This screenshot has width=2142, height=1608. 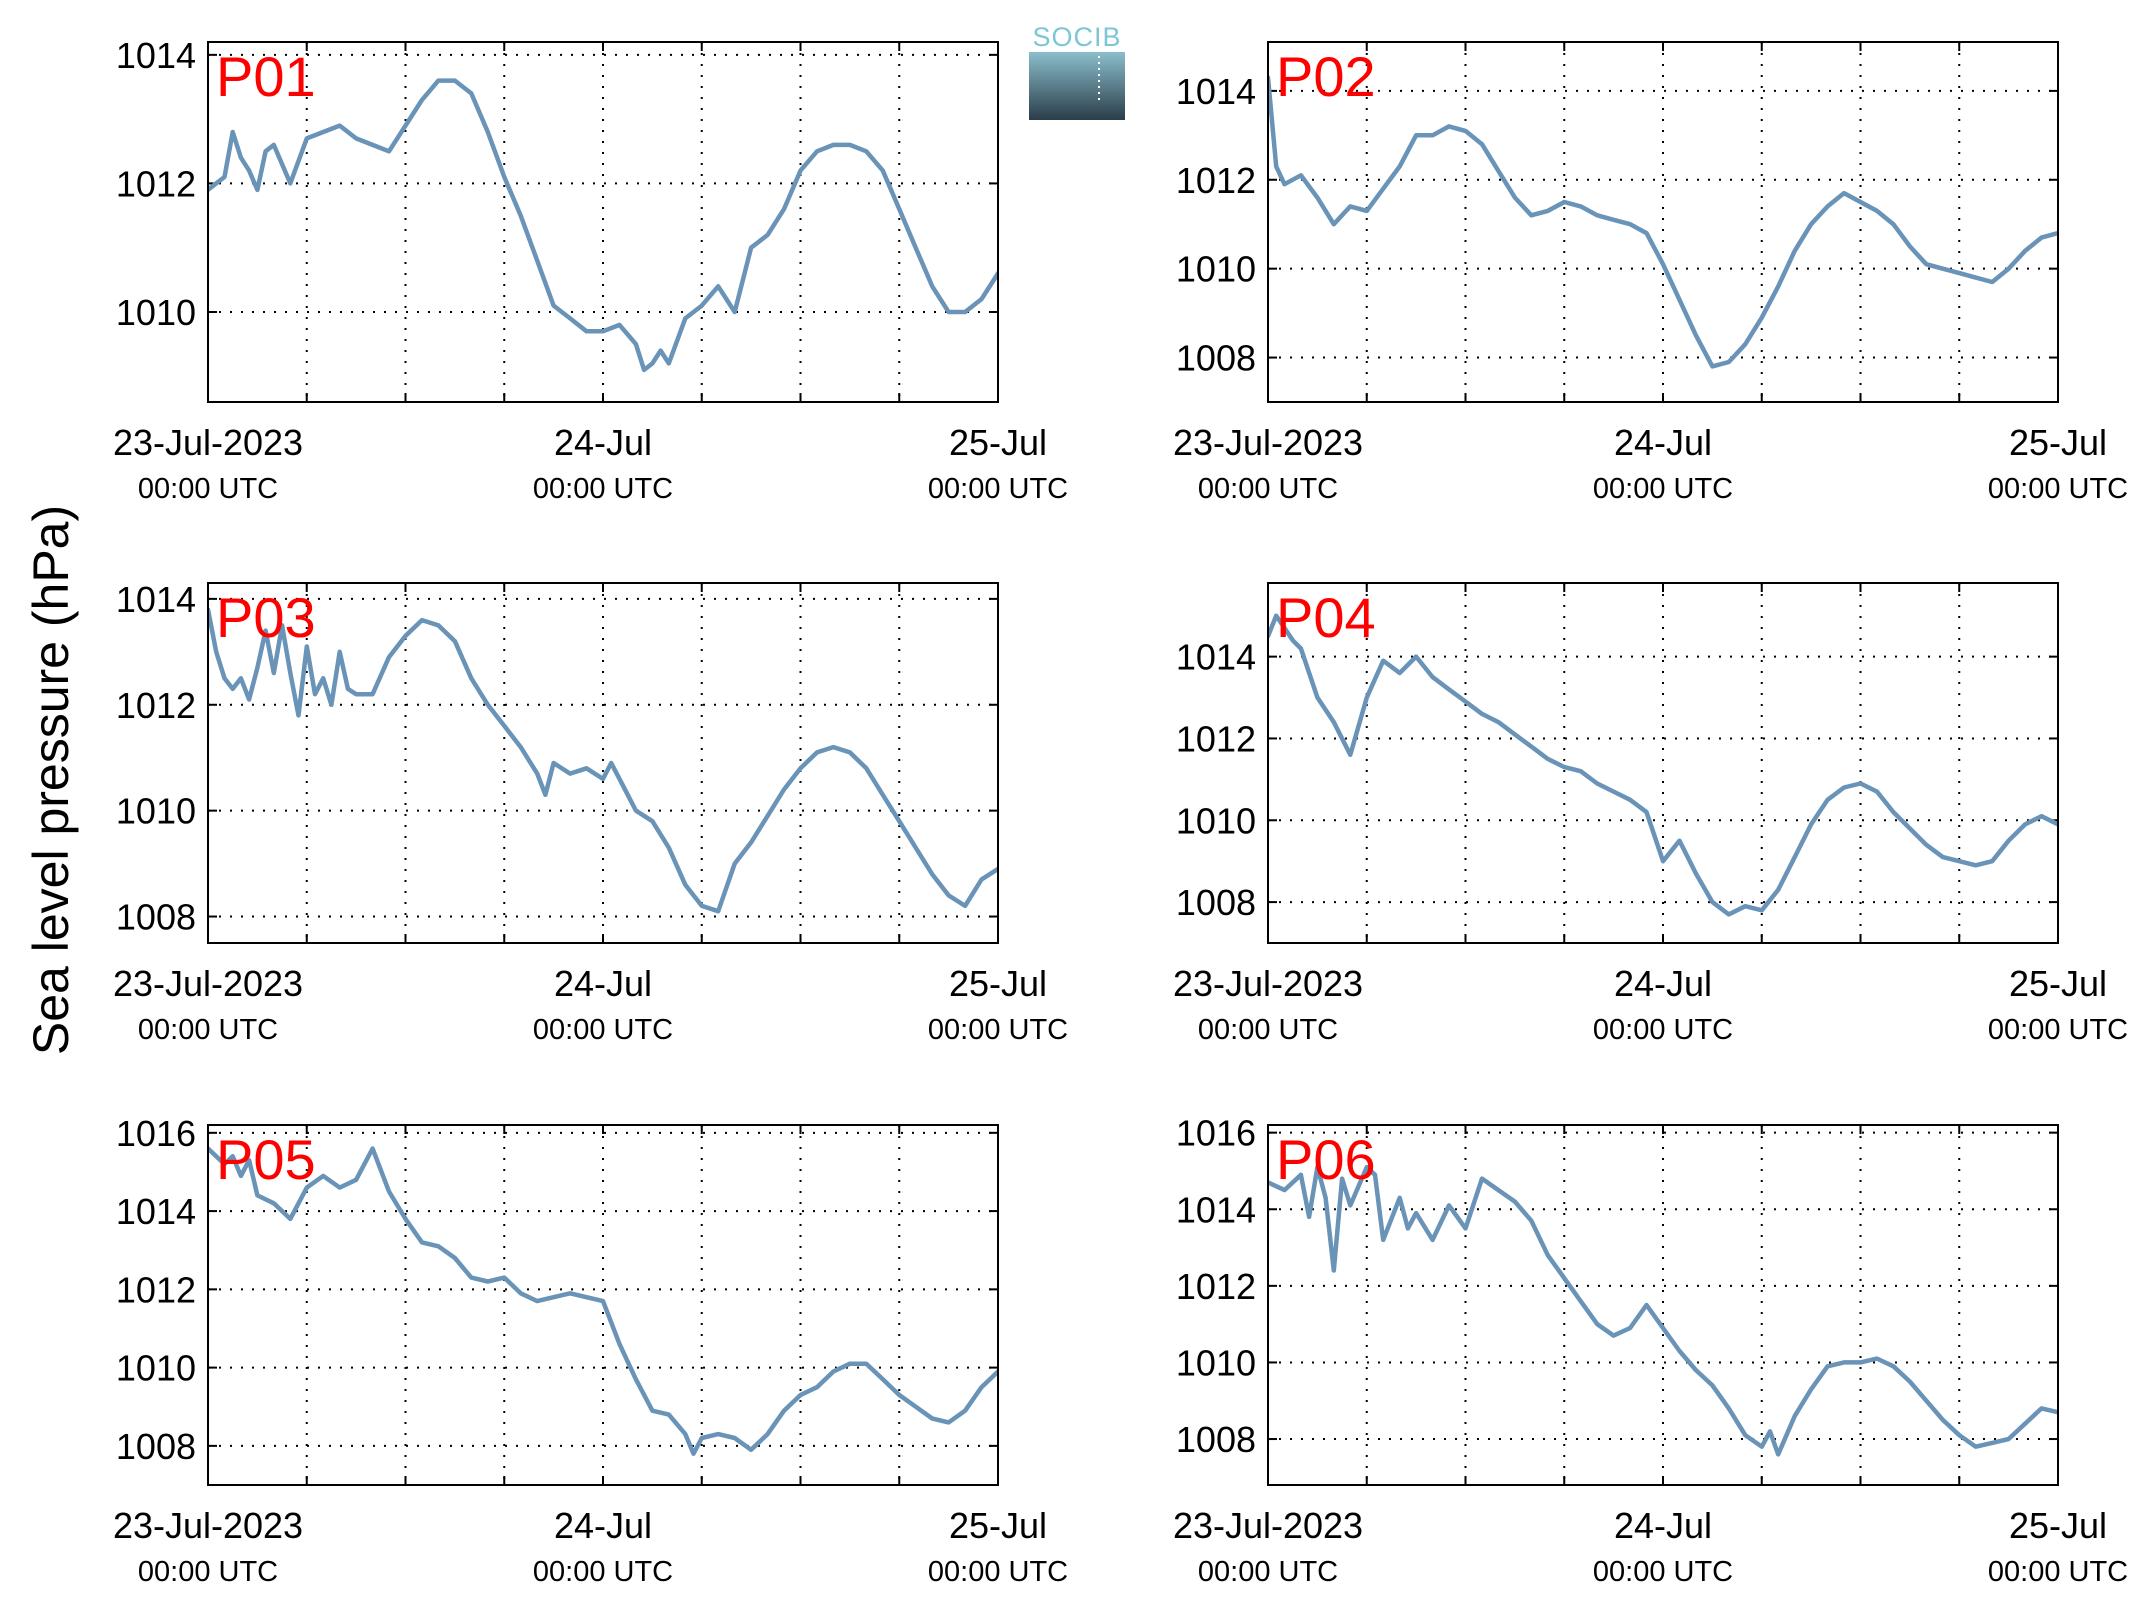 I want to click on series-line-p05, so click(x=603, y=1301).